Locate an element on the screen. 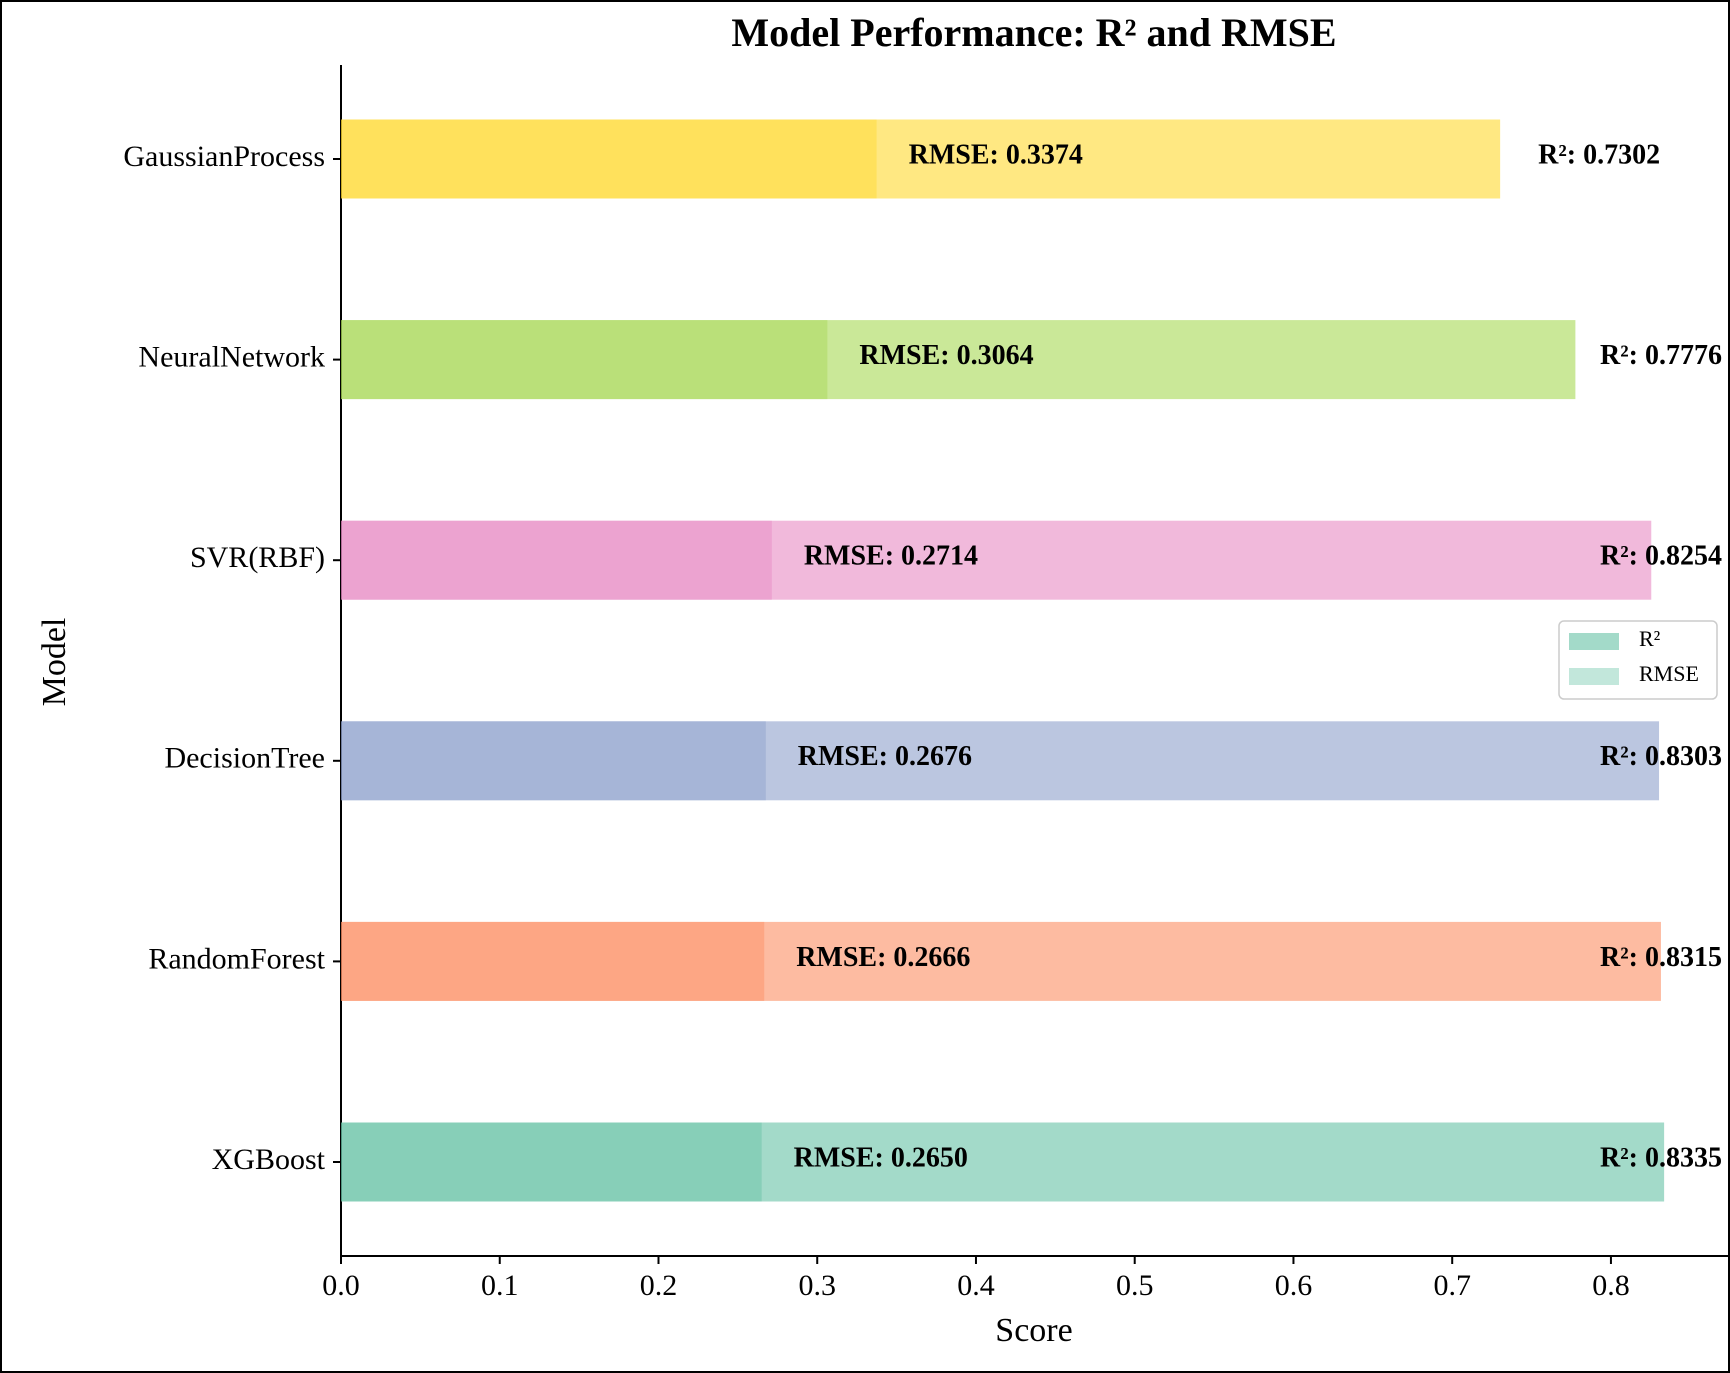 This screenshot has height=1373, width=1730. x-tick-label: 0.8 is located at coordinates (1611, 1285).